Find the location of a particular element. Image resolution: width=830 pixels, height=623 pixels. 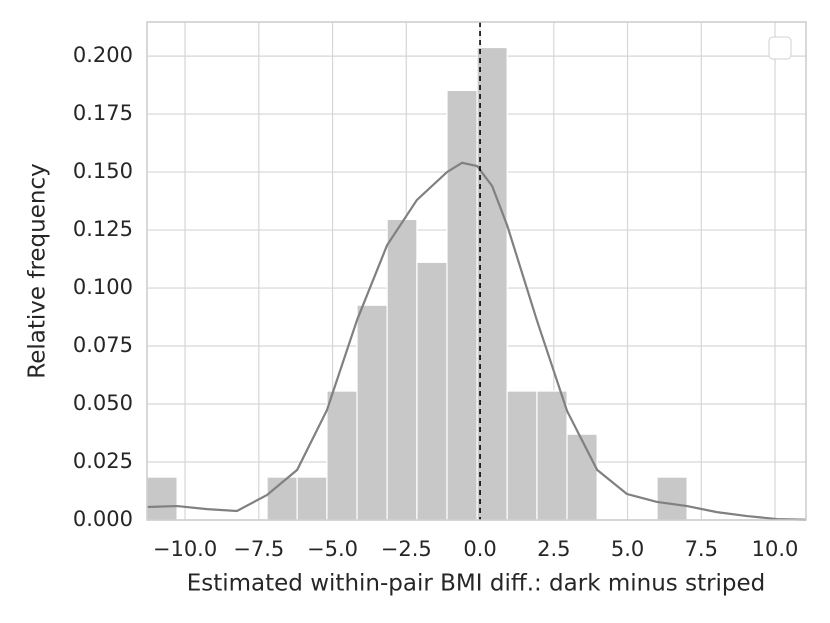

y-tick-label: 0.150 is located at coordinates (103, 171).